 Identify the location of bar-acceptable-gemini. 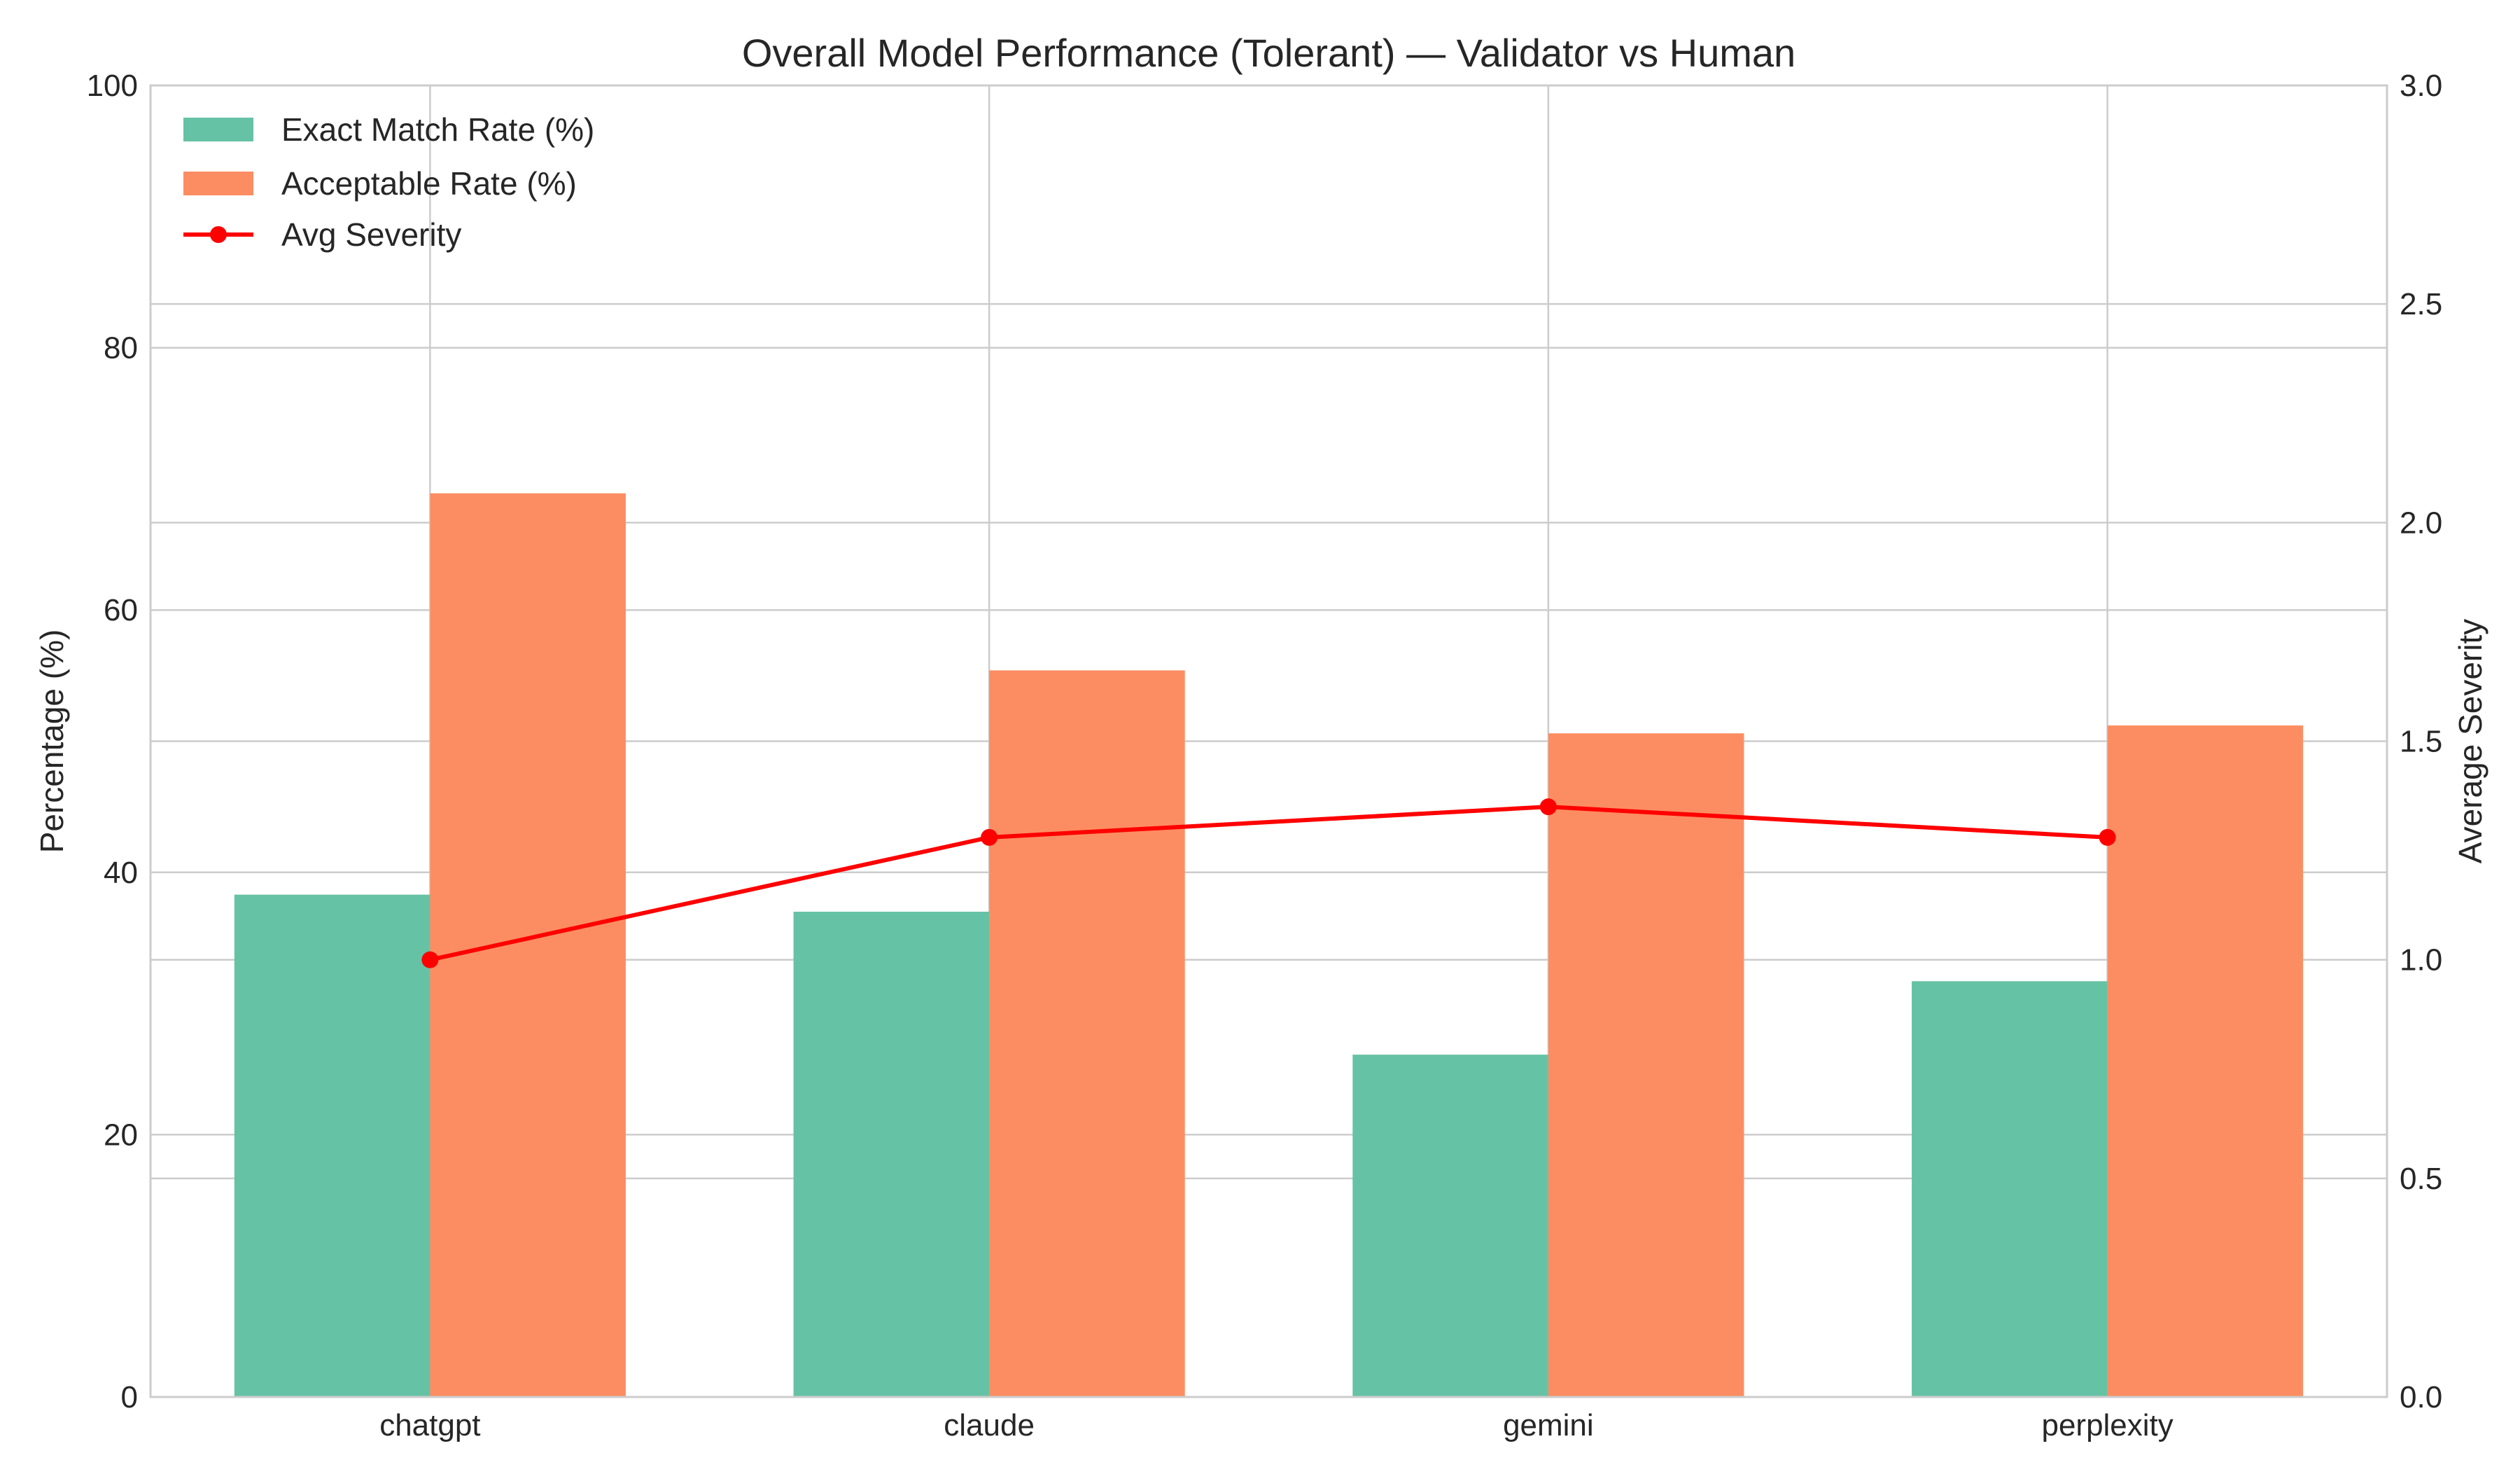
(1646, 1065).